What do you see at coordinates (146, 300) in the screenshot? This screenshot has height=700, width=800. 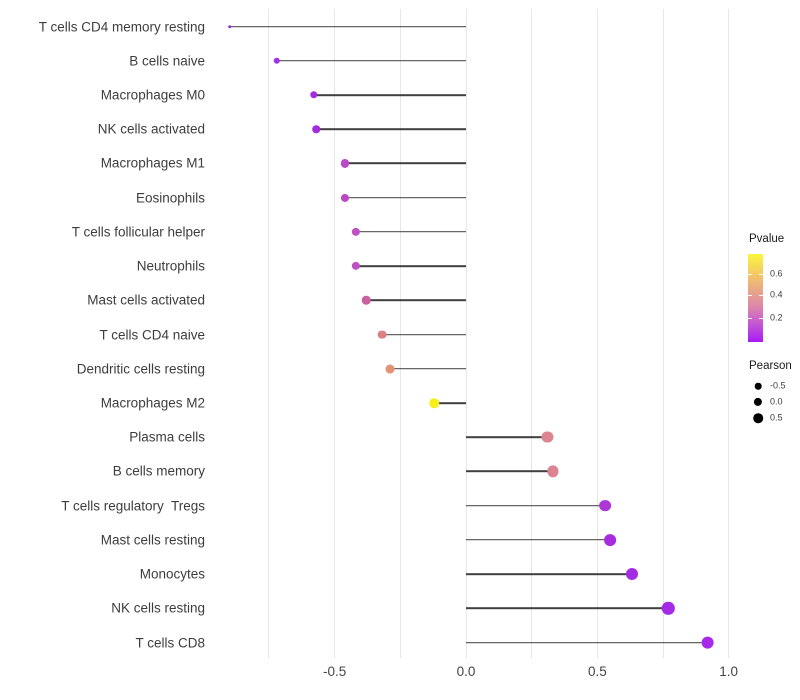 I see `y-axis-label: Mast cells activated` at bounding box center [146, 300].